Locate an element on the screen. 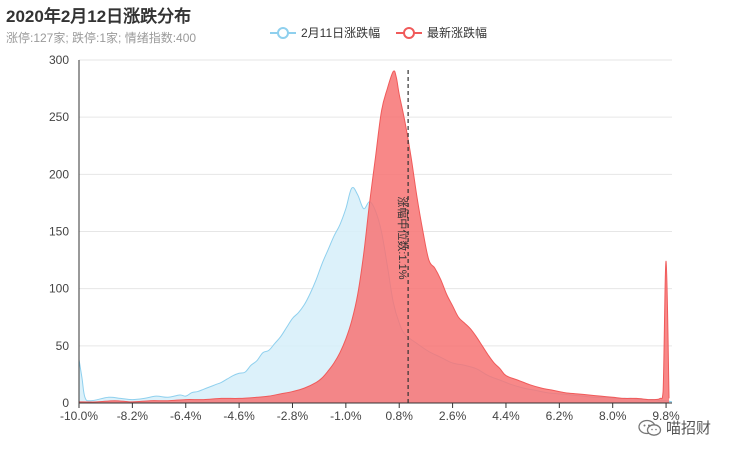 Image resolution: width=750 pixels, height=463 pixels. y-tick-label: 300 is located at coordinates (59, 60).